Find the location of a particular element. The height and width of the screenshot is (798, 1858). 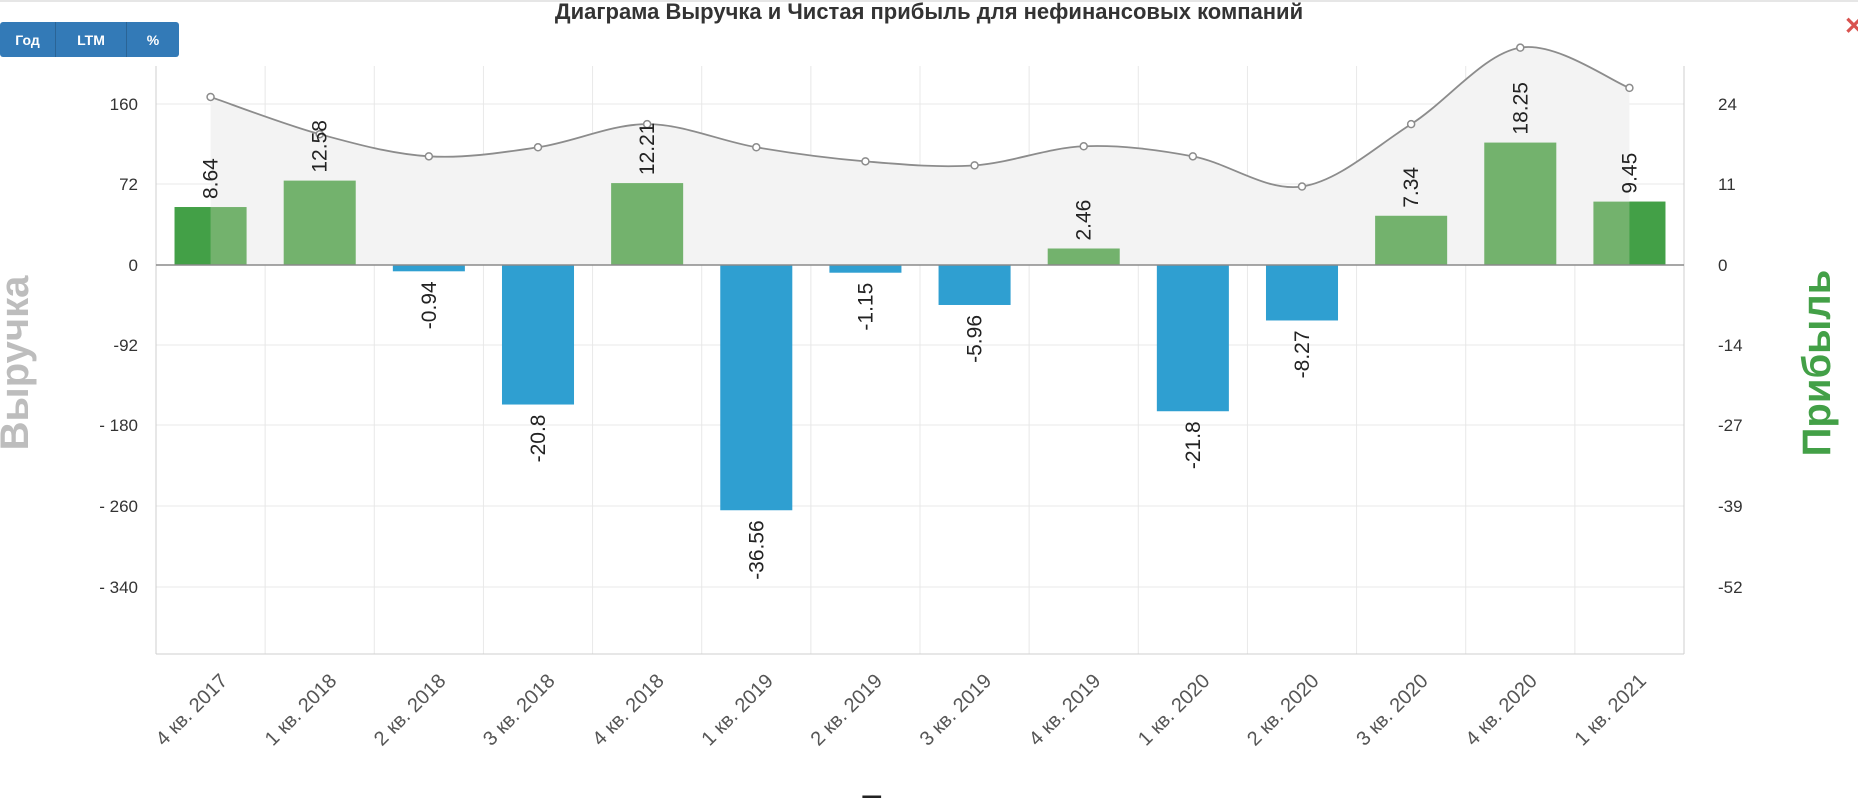

y-axis-title-right: Прибыль is located at coordinates (1817, 363).